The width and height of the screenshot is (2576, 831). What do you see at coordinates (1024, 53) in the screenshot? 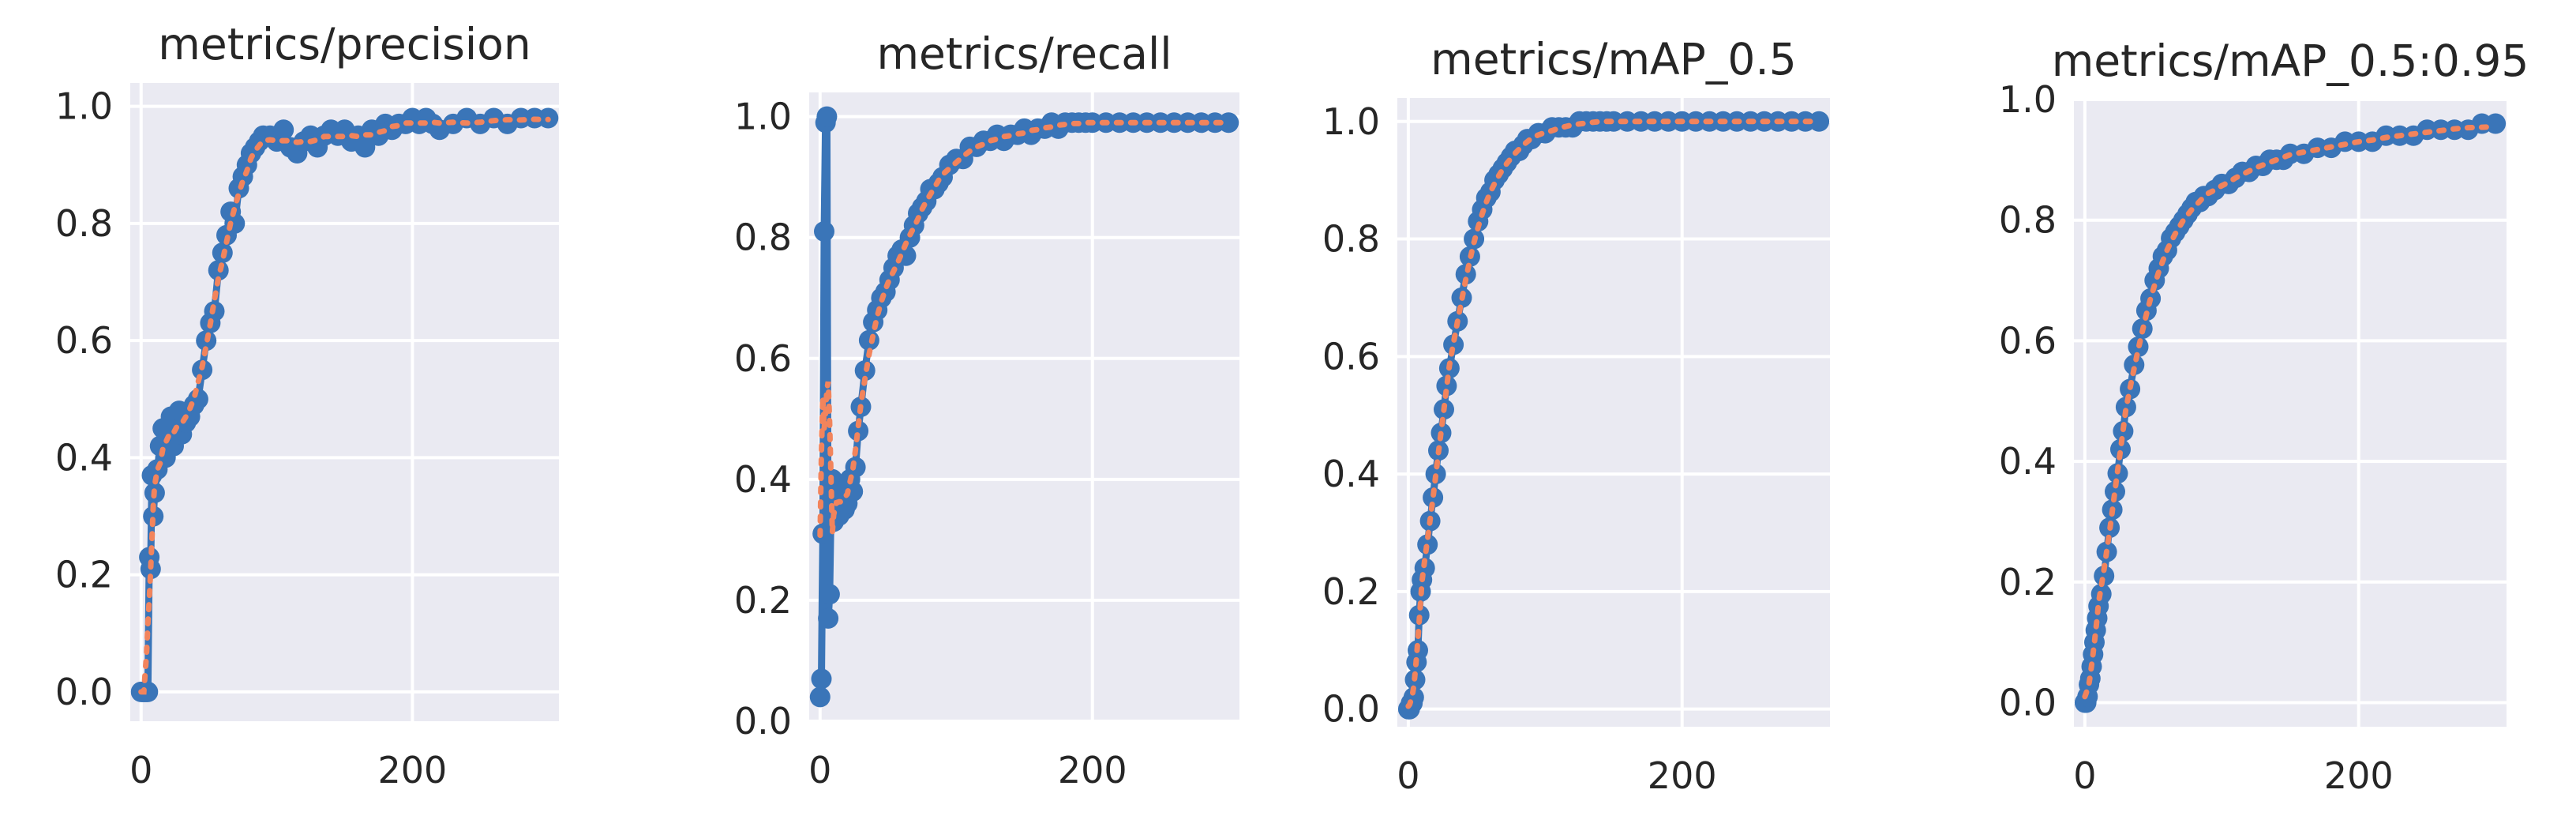
I see `chart-title-recall: metrics/recall` at bounding box center [1024, 53].